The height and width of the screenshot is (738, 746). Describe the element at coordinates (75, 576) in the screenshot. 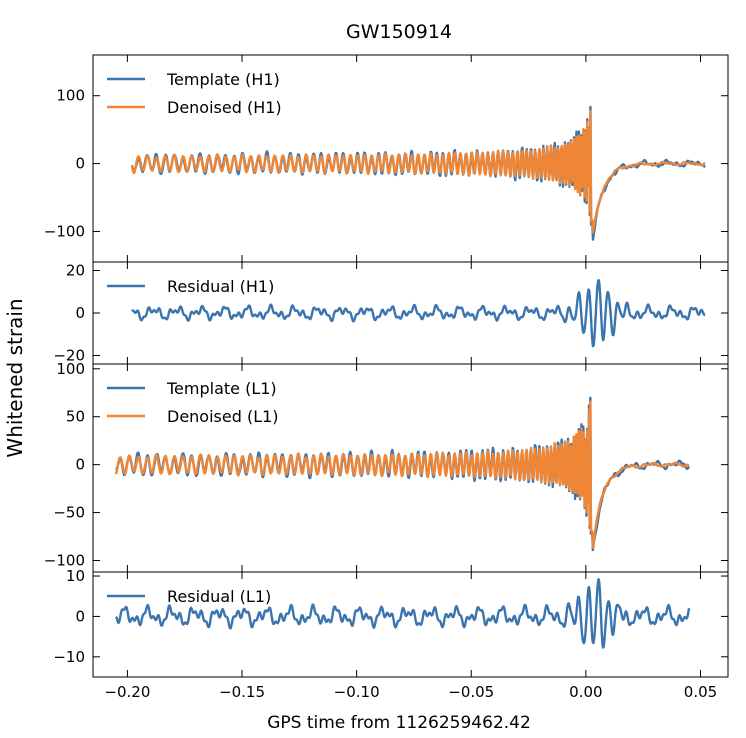

I see `y-tick-label: 10` at that location.